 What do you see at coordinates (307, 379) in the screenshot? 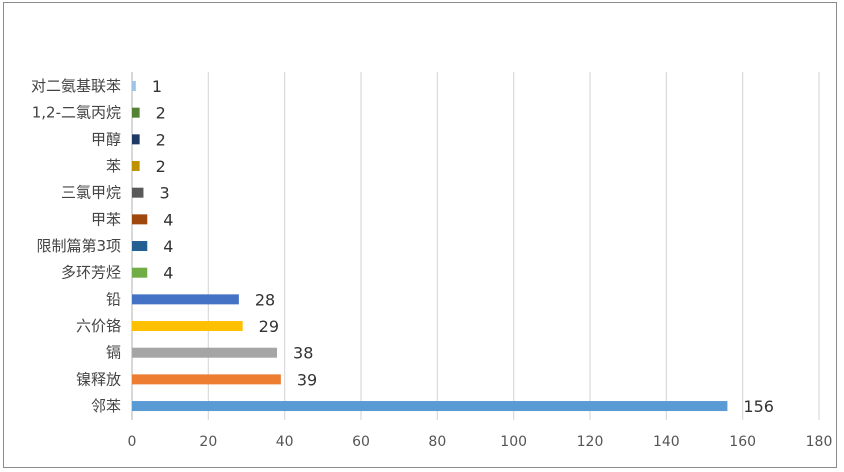
I see `data-label-11: 39` at bounding box center [307, 379].